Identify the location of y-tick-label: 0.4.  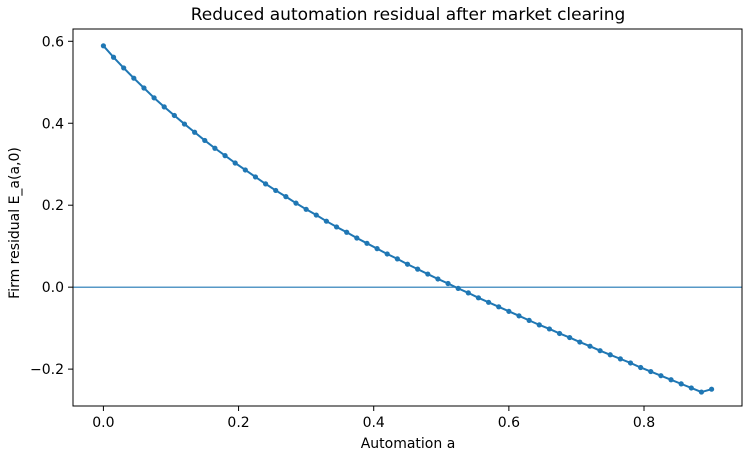
(53, 124).